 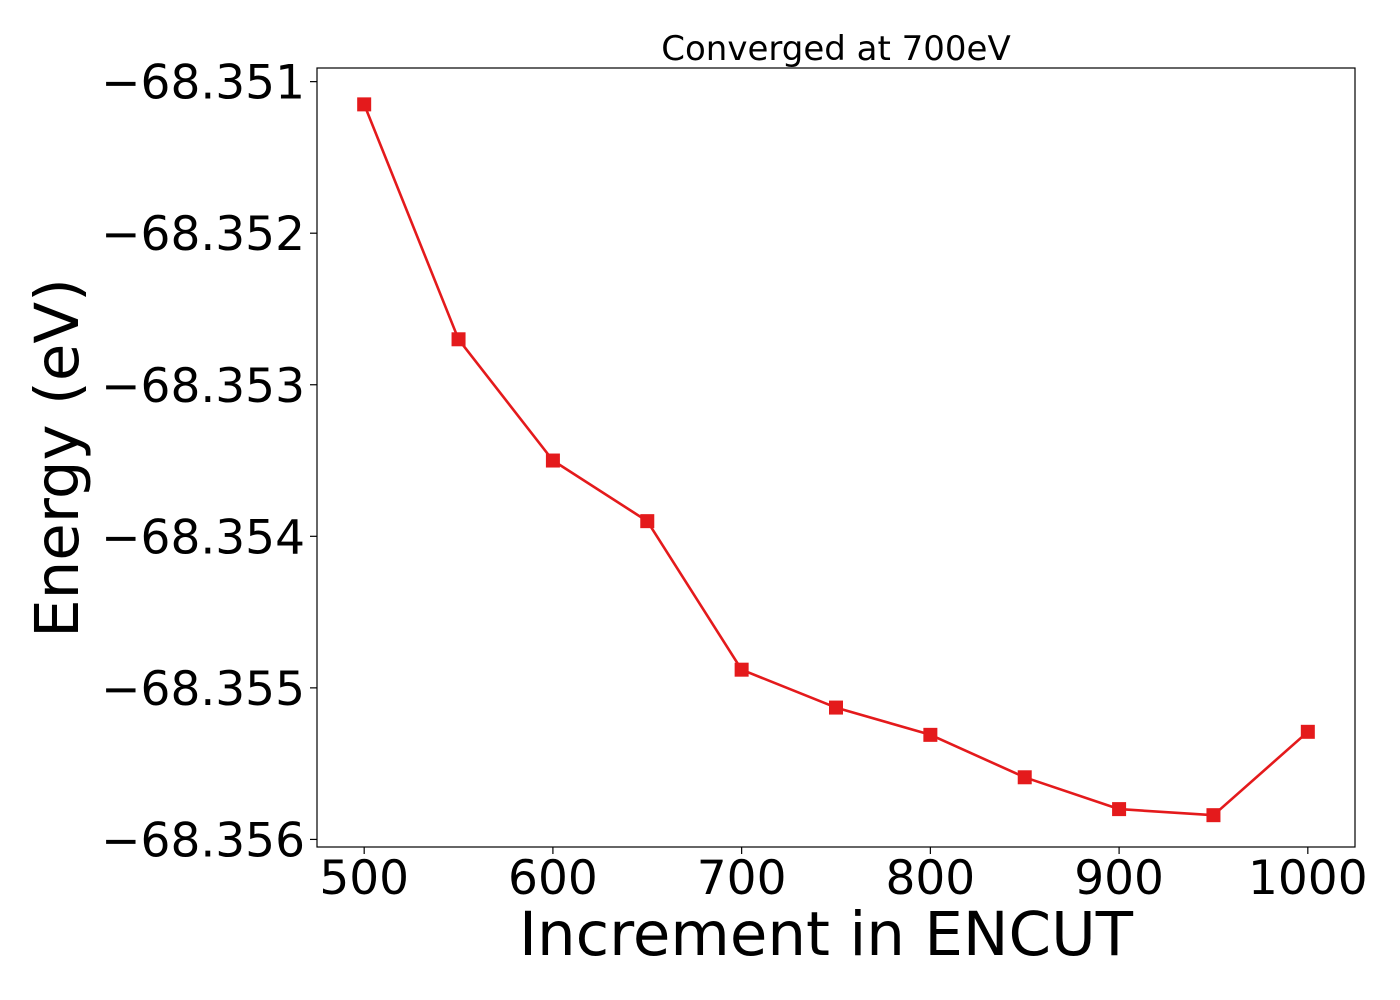 I want to click on y-tick-label: −68.351, so click(x=203, y=83).